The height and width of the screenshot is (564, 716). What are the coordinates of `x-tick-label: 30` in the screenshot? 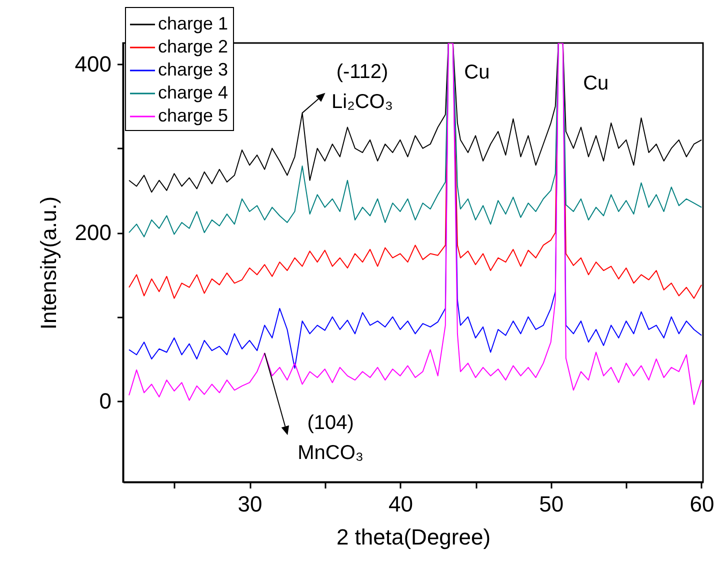 It's located at (250, 504).